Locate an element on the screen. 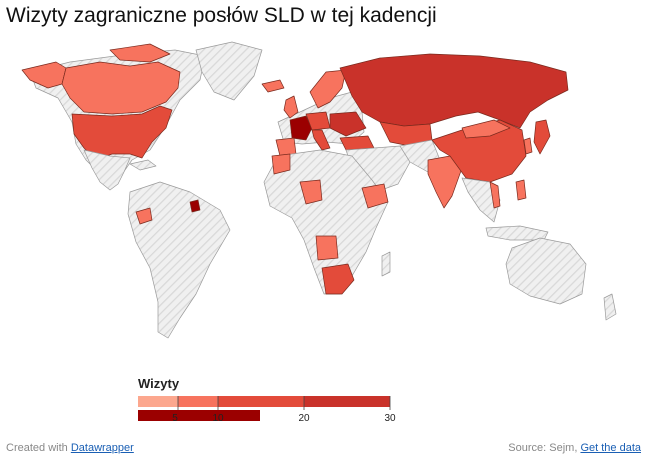  legend-title: Wizyty is located at coordinates (159, 383).